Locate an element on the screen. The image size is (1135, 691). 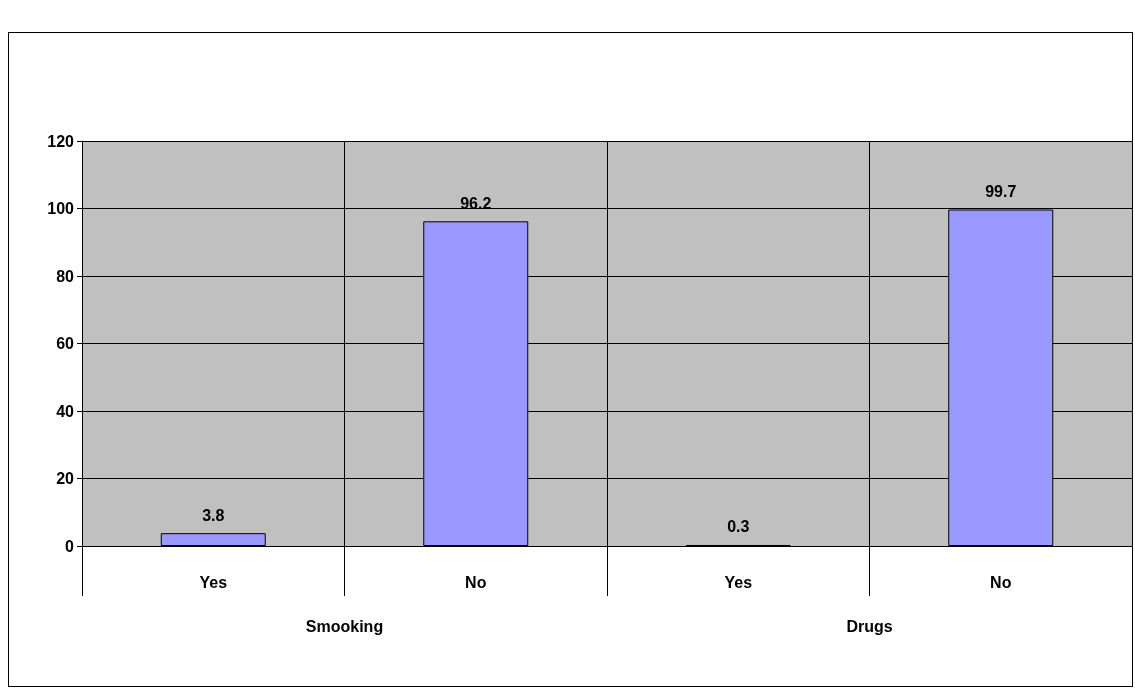
y-tick-label: 120 is located at coordinates (61, 141).